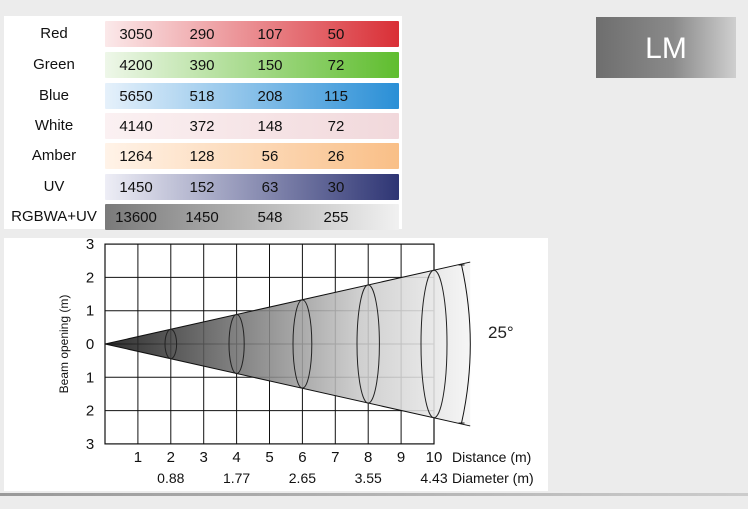 Image resolution: width=748 pixels, height=509 pixels. What do you see at coordinates (54, 125) in the screenshot?
I see `row-label: White` at bounding box center [54, 125].